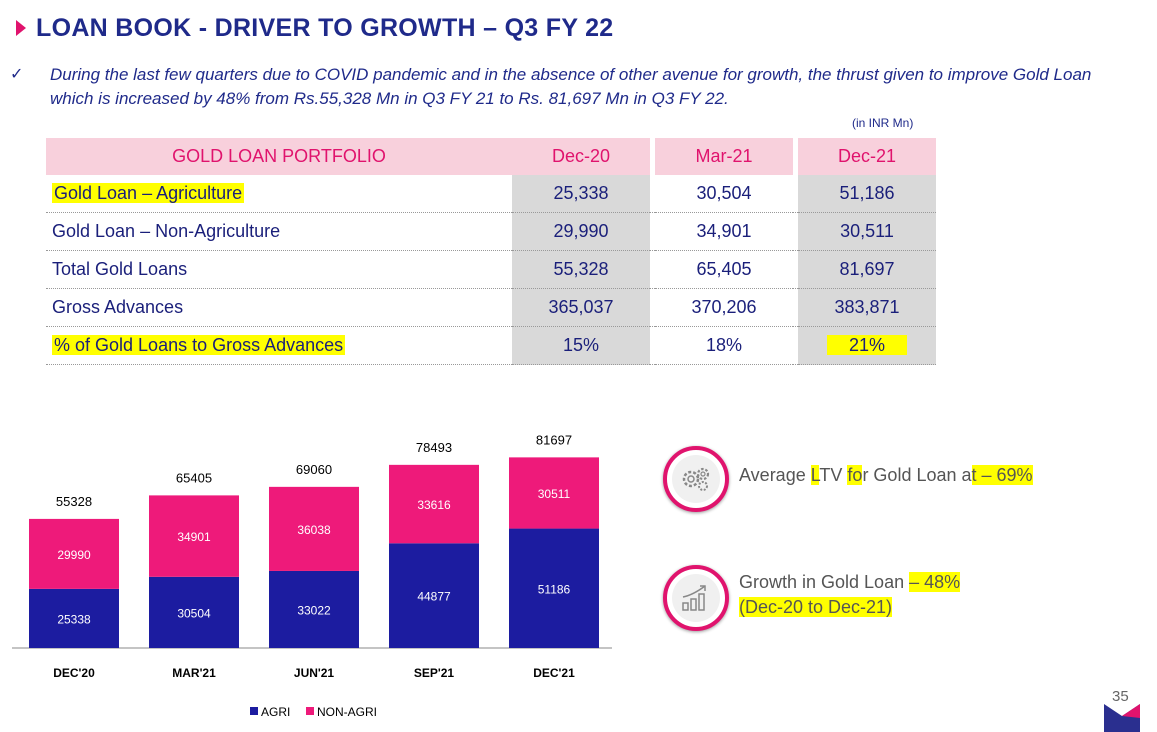 Image resolution: width=1157 pixels, height=732 pixels. I want to click on x-tick-label: MAR'21, so click(194, 673).